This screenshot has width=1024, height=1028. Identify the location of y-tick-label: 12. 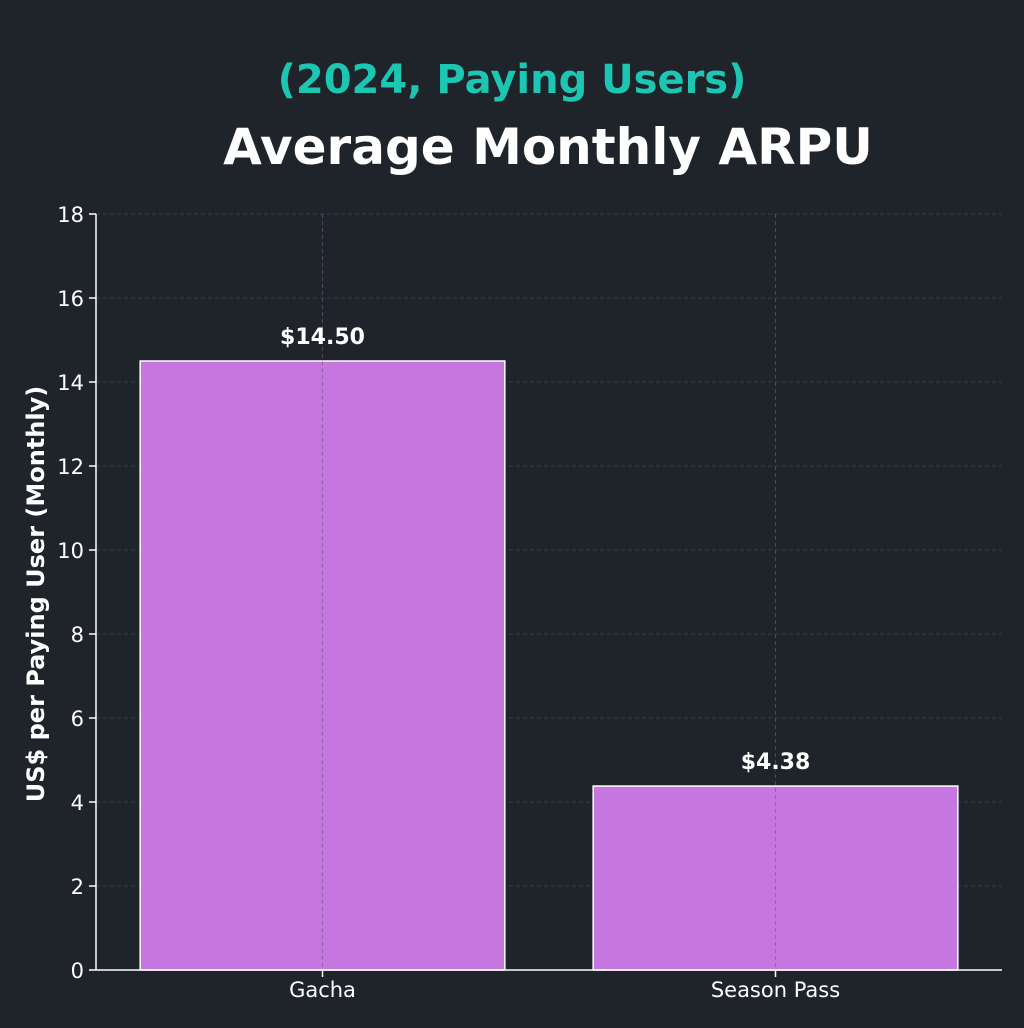
(70, 467).